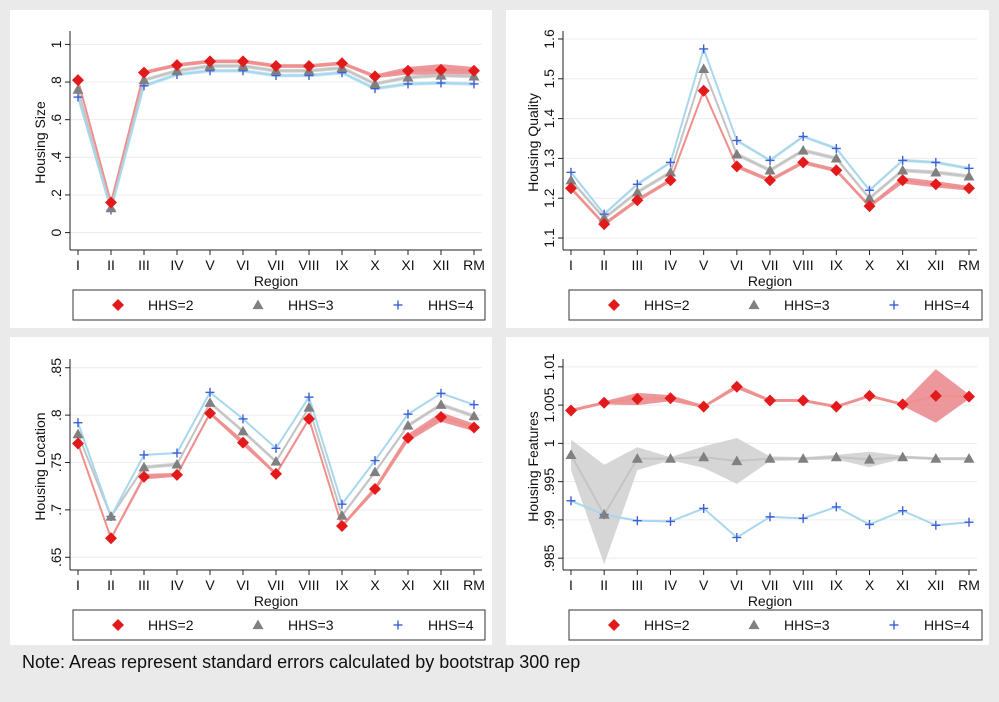  What do you see at coordinates (775, 305) in the screenshot?
I see `housing-quality-legend-box` at bounding box center [775, 305].